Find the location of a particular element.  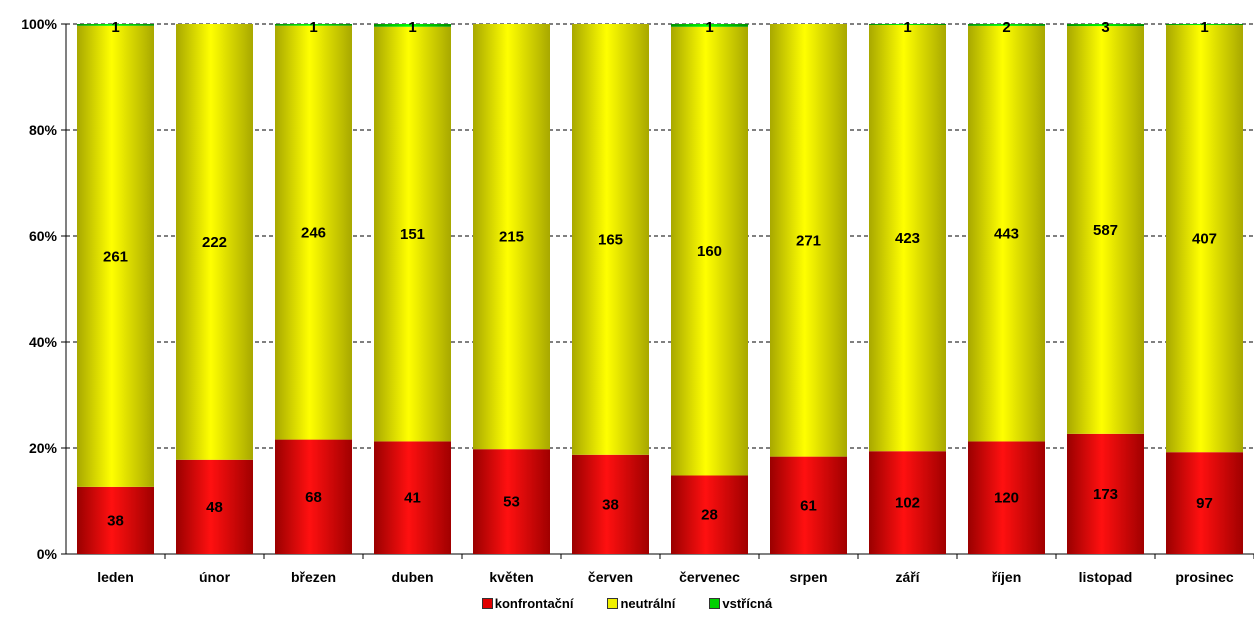

data-label: 120 is located at coordinates (1006, 498).